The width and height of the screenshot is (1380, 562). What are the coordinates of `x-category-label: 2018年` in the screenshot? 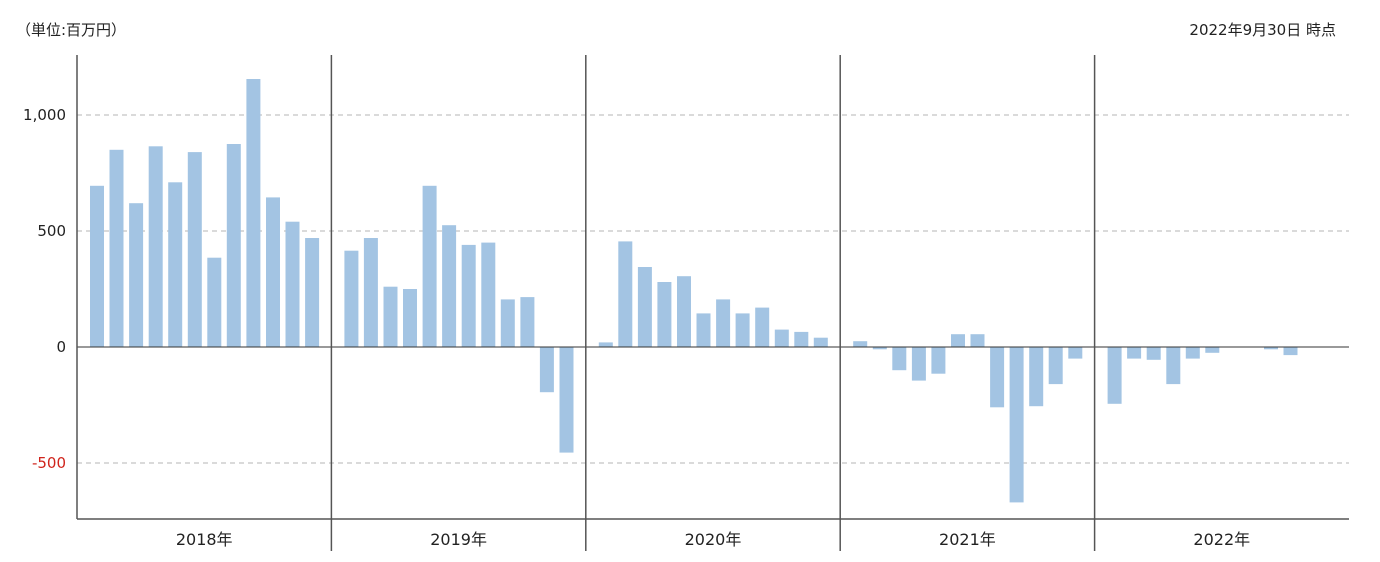 It's located at (204, 539).